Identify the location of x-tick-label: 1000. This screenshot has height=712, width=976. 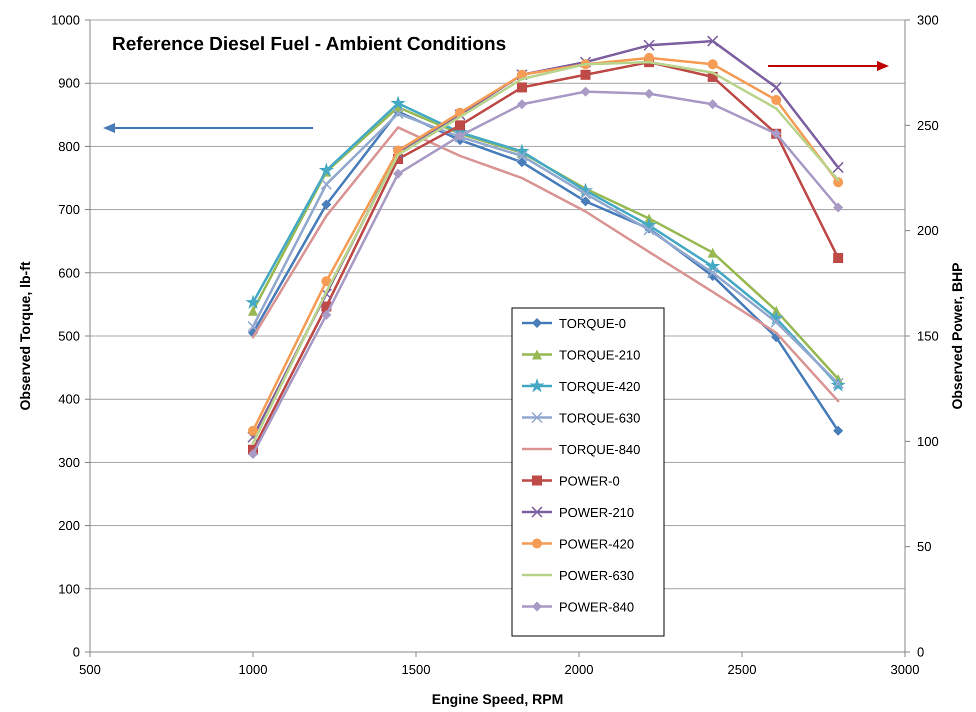
(253, 669).